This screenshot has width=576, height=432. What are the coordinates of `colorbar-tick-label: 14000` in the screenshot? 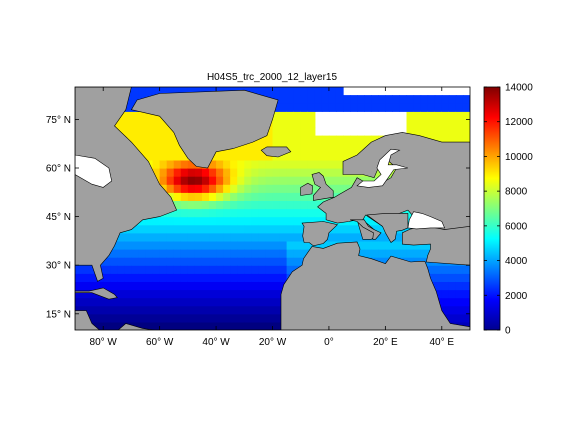 It's located at (519, 88).